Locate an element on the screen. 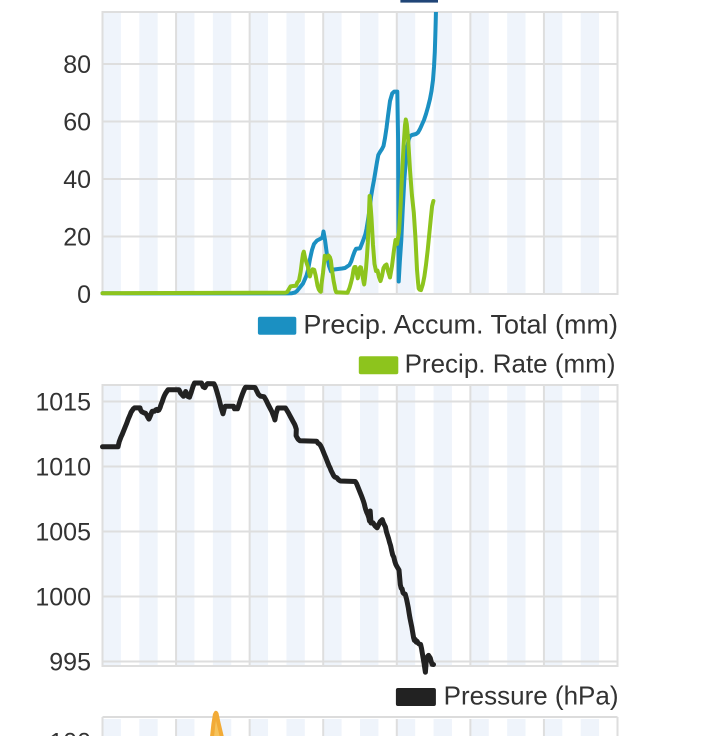 Image resolution: width=720 pixels, height=741 pixels. svg-text: 40 is located at coordinates (77, 180).